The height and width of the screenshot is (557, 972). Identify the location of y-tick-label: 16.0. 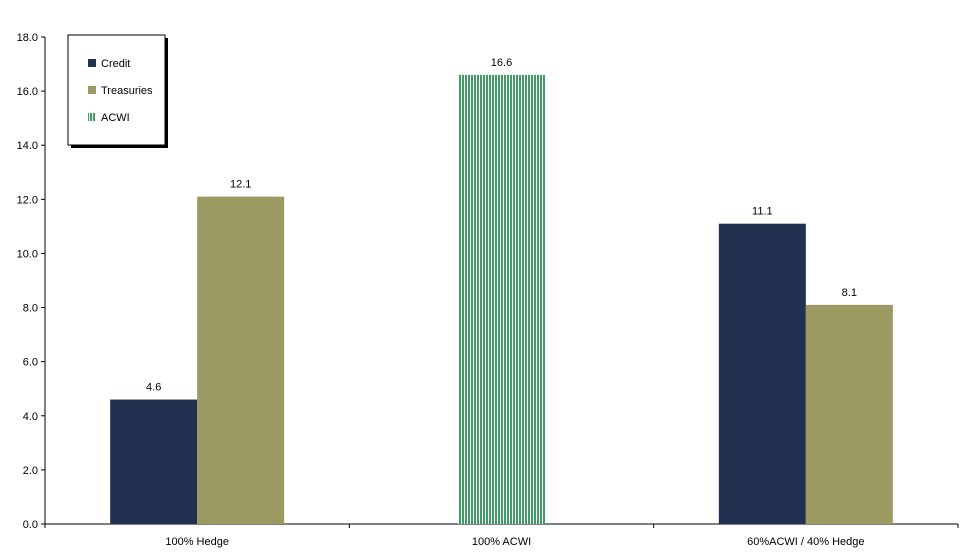
(27, 92).